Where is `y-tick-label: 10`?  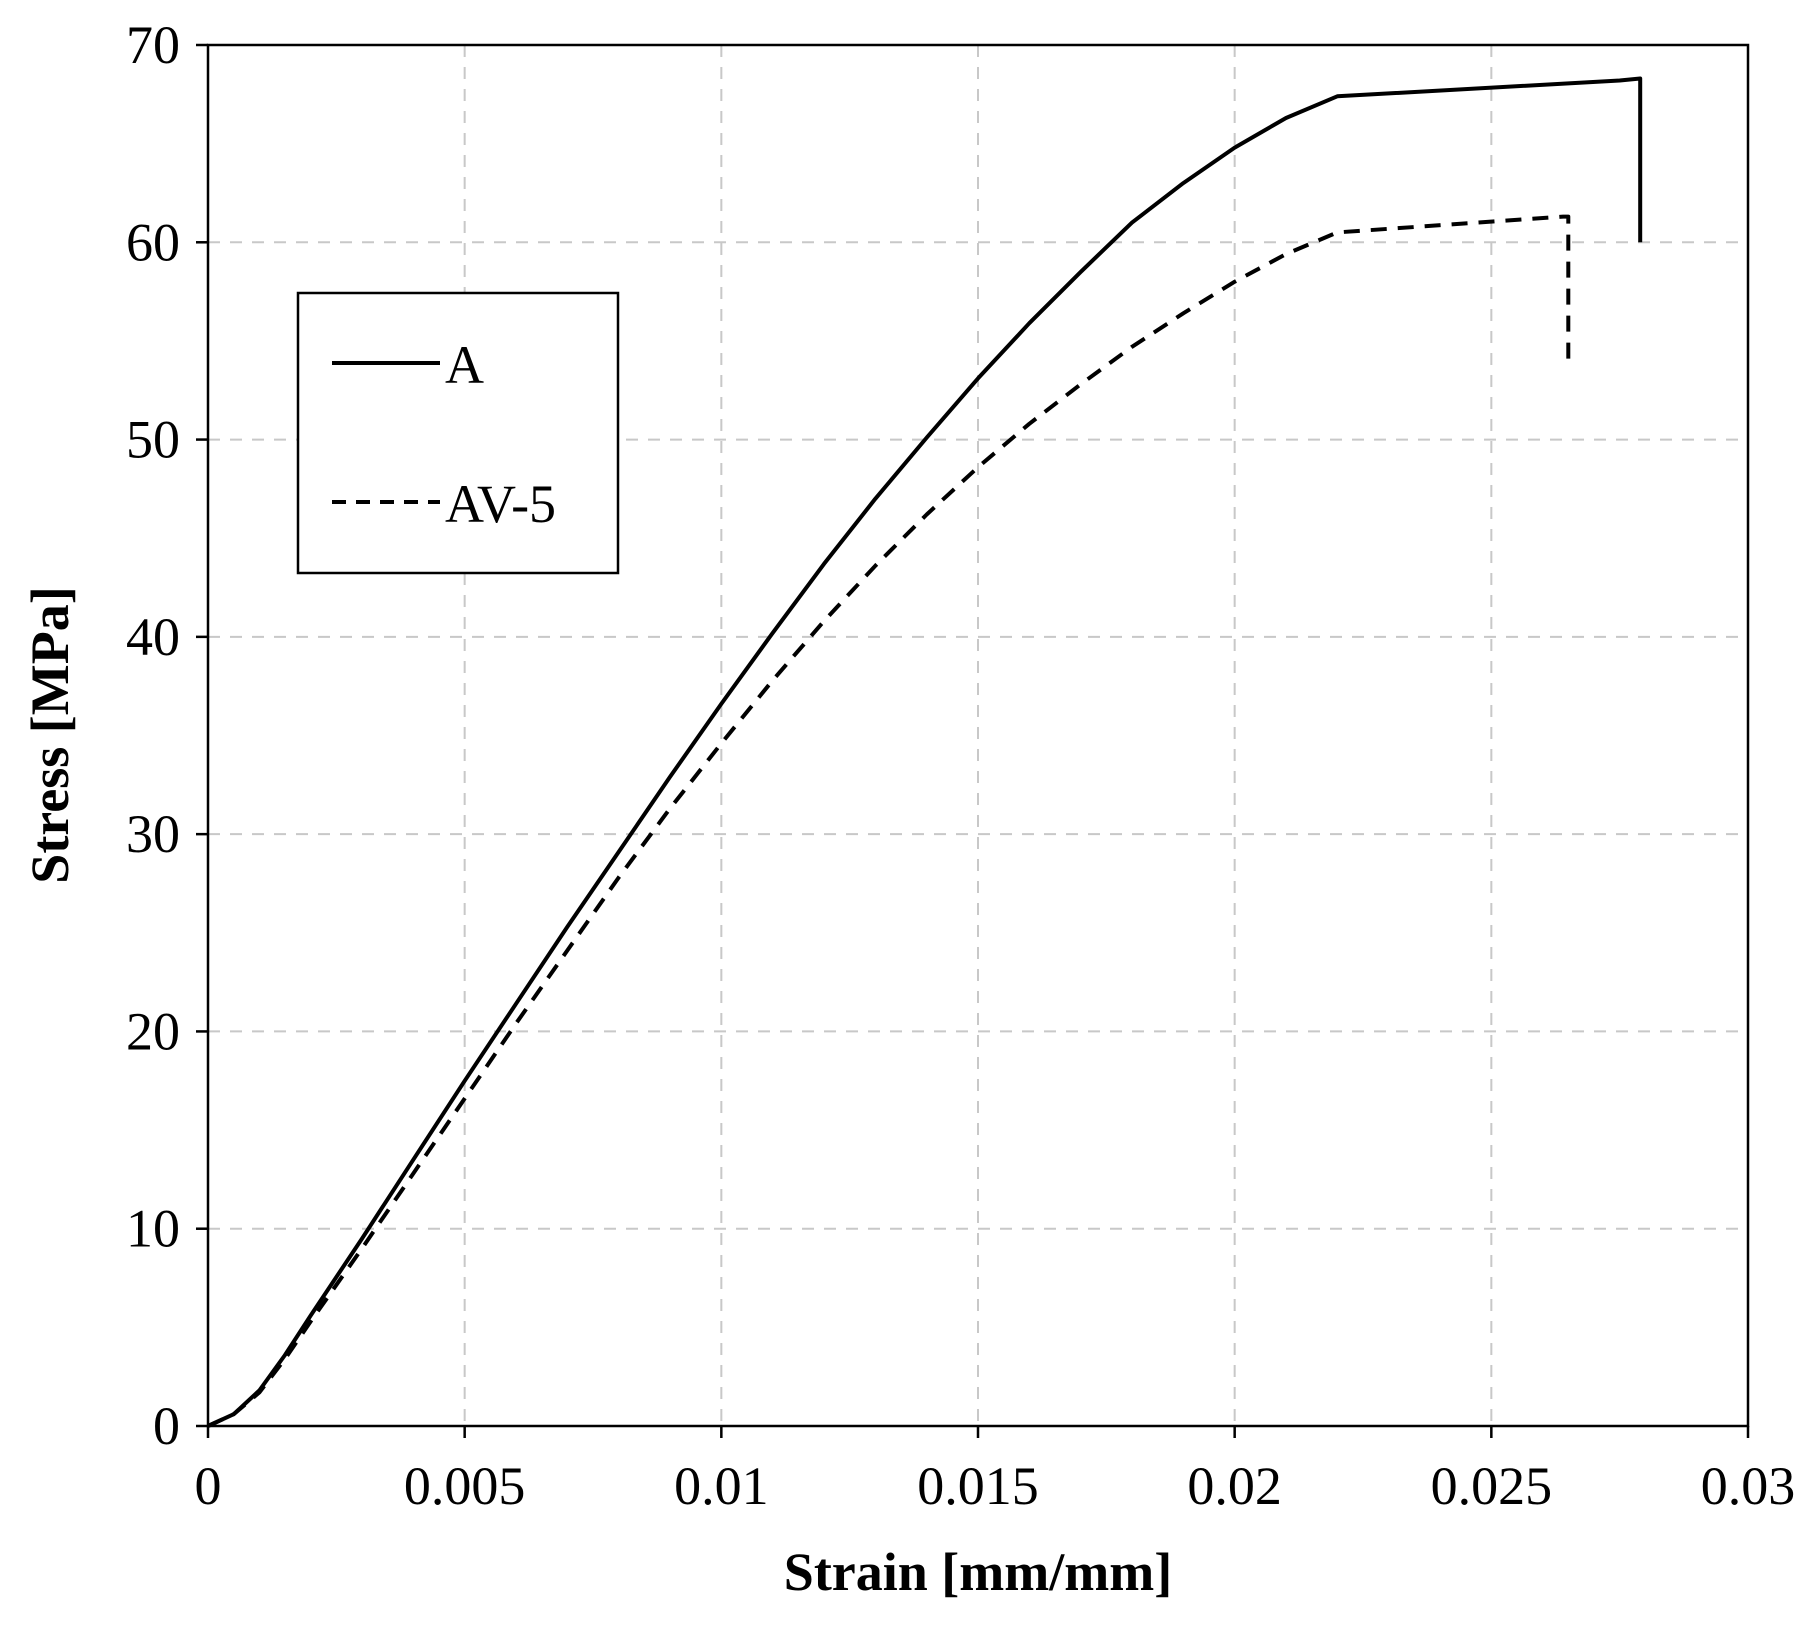
y-tick-label: 10 is located at coordinates (153, 1229).